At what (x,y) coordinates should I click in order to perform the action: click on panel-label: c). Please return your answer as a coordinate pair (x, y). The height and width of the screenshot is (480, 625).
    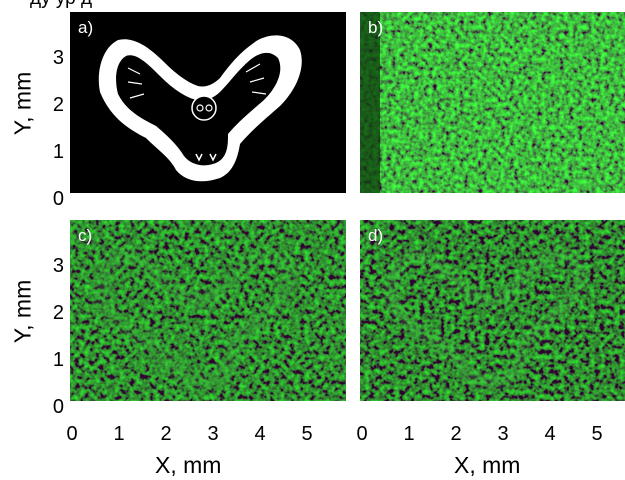
    Looking at the image, I should click on (85, 235).